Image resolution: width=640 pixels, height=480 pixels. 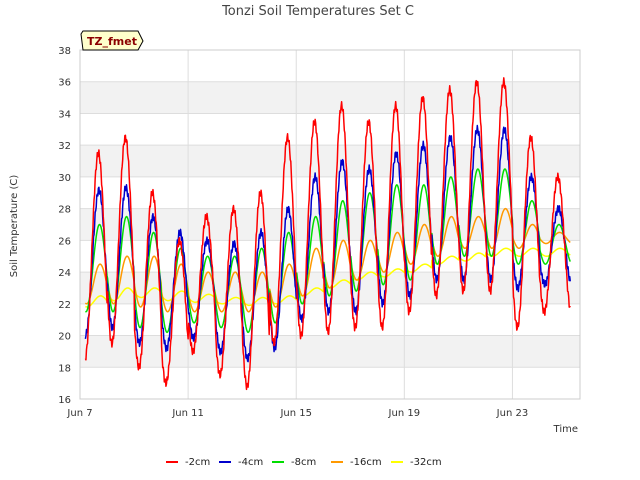 What do you see at coordinates (426, 462) in the screenshot?
I see `legend-label: -32cm` at bounding box center [426, 462].